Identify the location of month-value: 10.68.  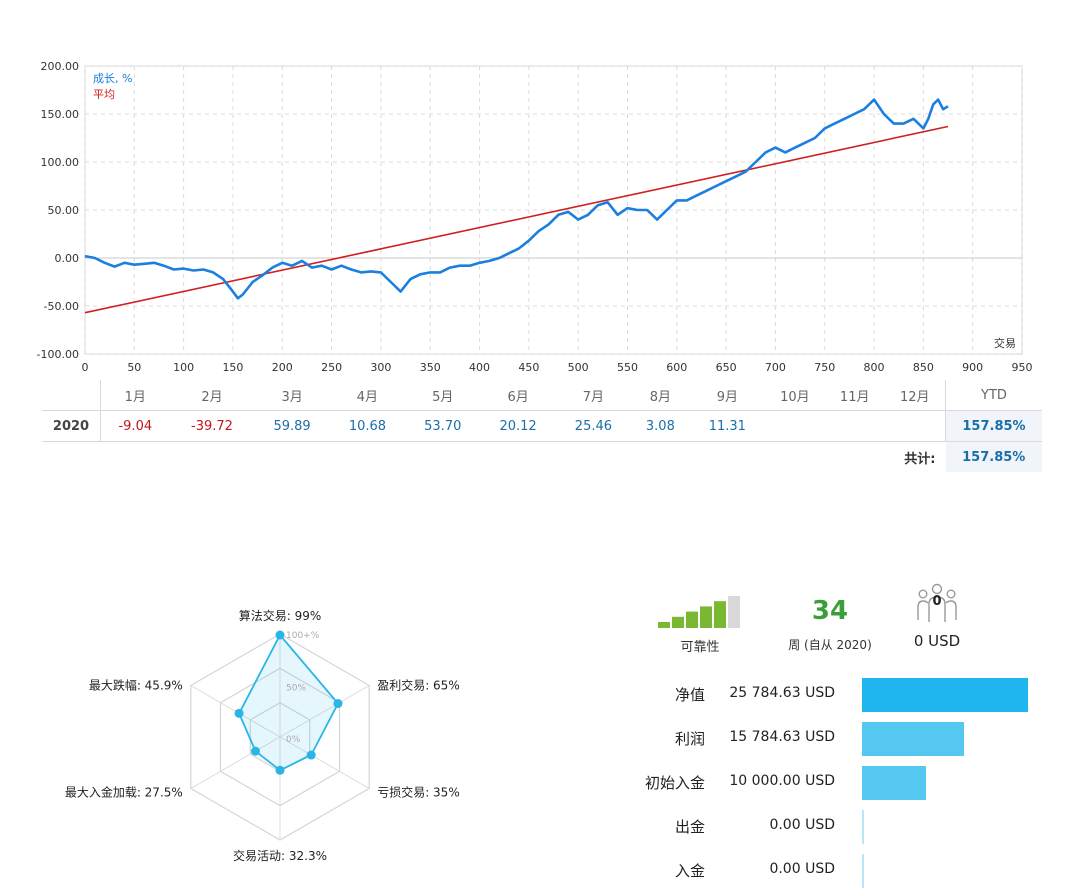
(367, 426).